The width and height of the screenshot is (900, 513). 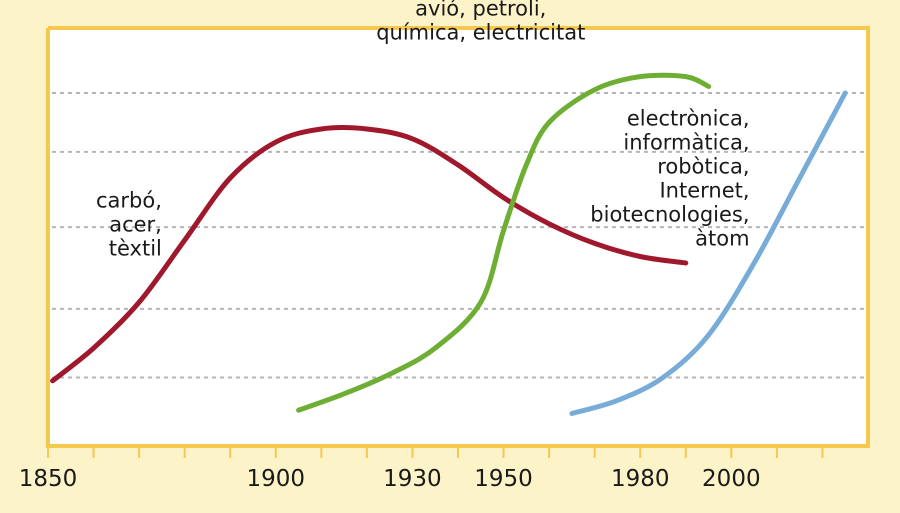 What do you see at coordinates (135, 224) in the screenshot?
I see `series-label-1: acer,` at bounding box center [135, 224].